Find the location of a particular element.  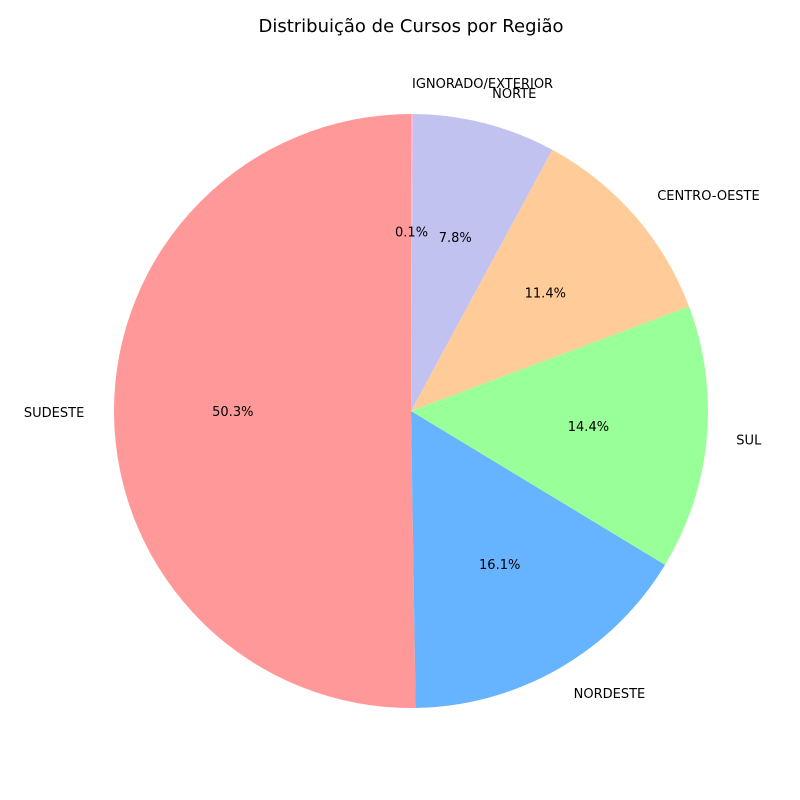

slice-label: NORDESTE is located at coordinates (610, 694).